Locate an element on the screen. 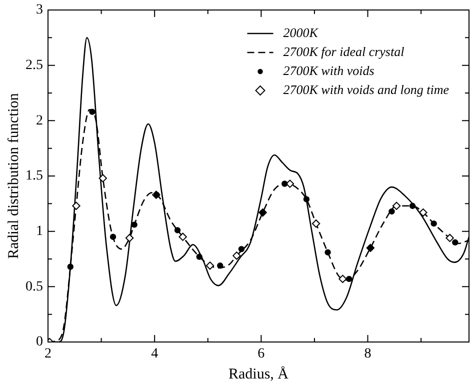  legend-label: 2700K with voids is located at coordinates (328, 70).